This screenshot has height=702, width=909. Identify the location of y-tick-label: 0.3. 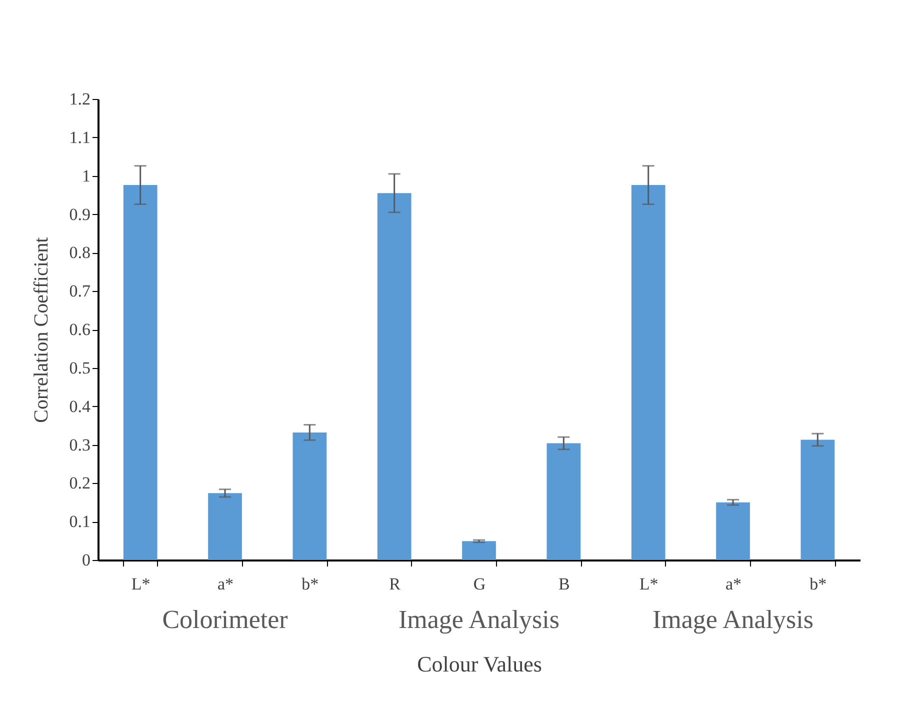
(79, 444).